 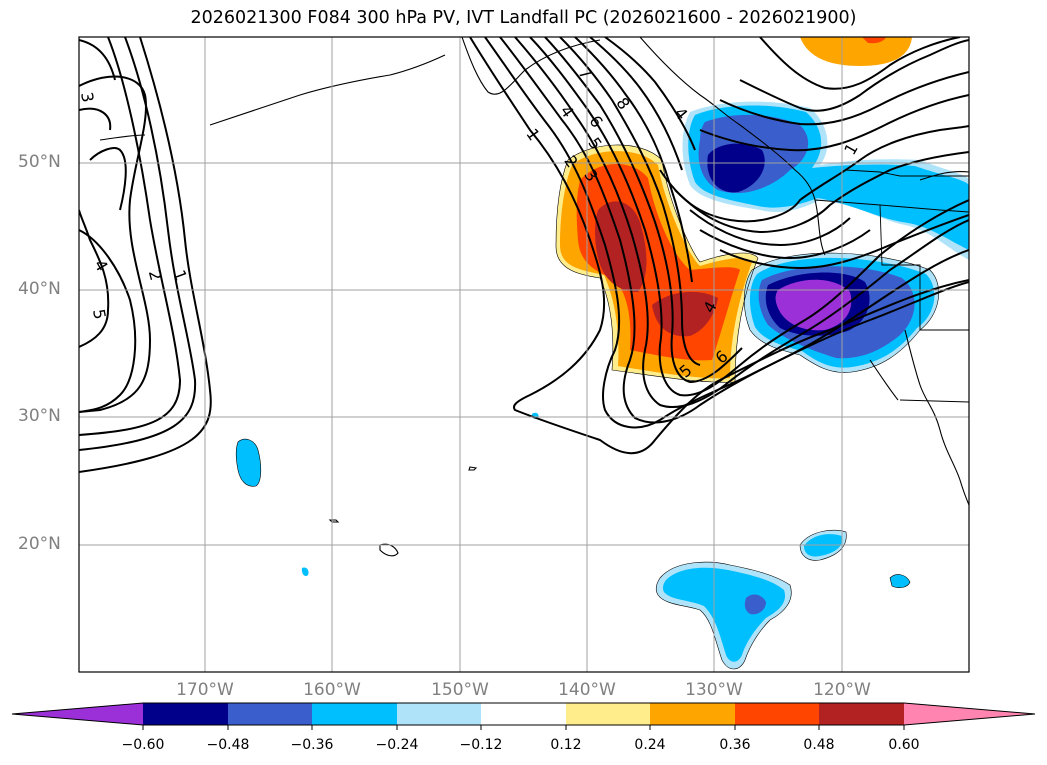 What do you see at coordinates (39, 289) in the screenshot?
I see `lat-label-40n: 40°N` at bounding box center [39, 289].